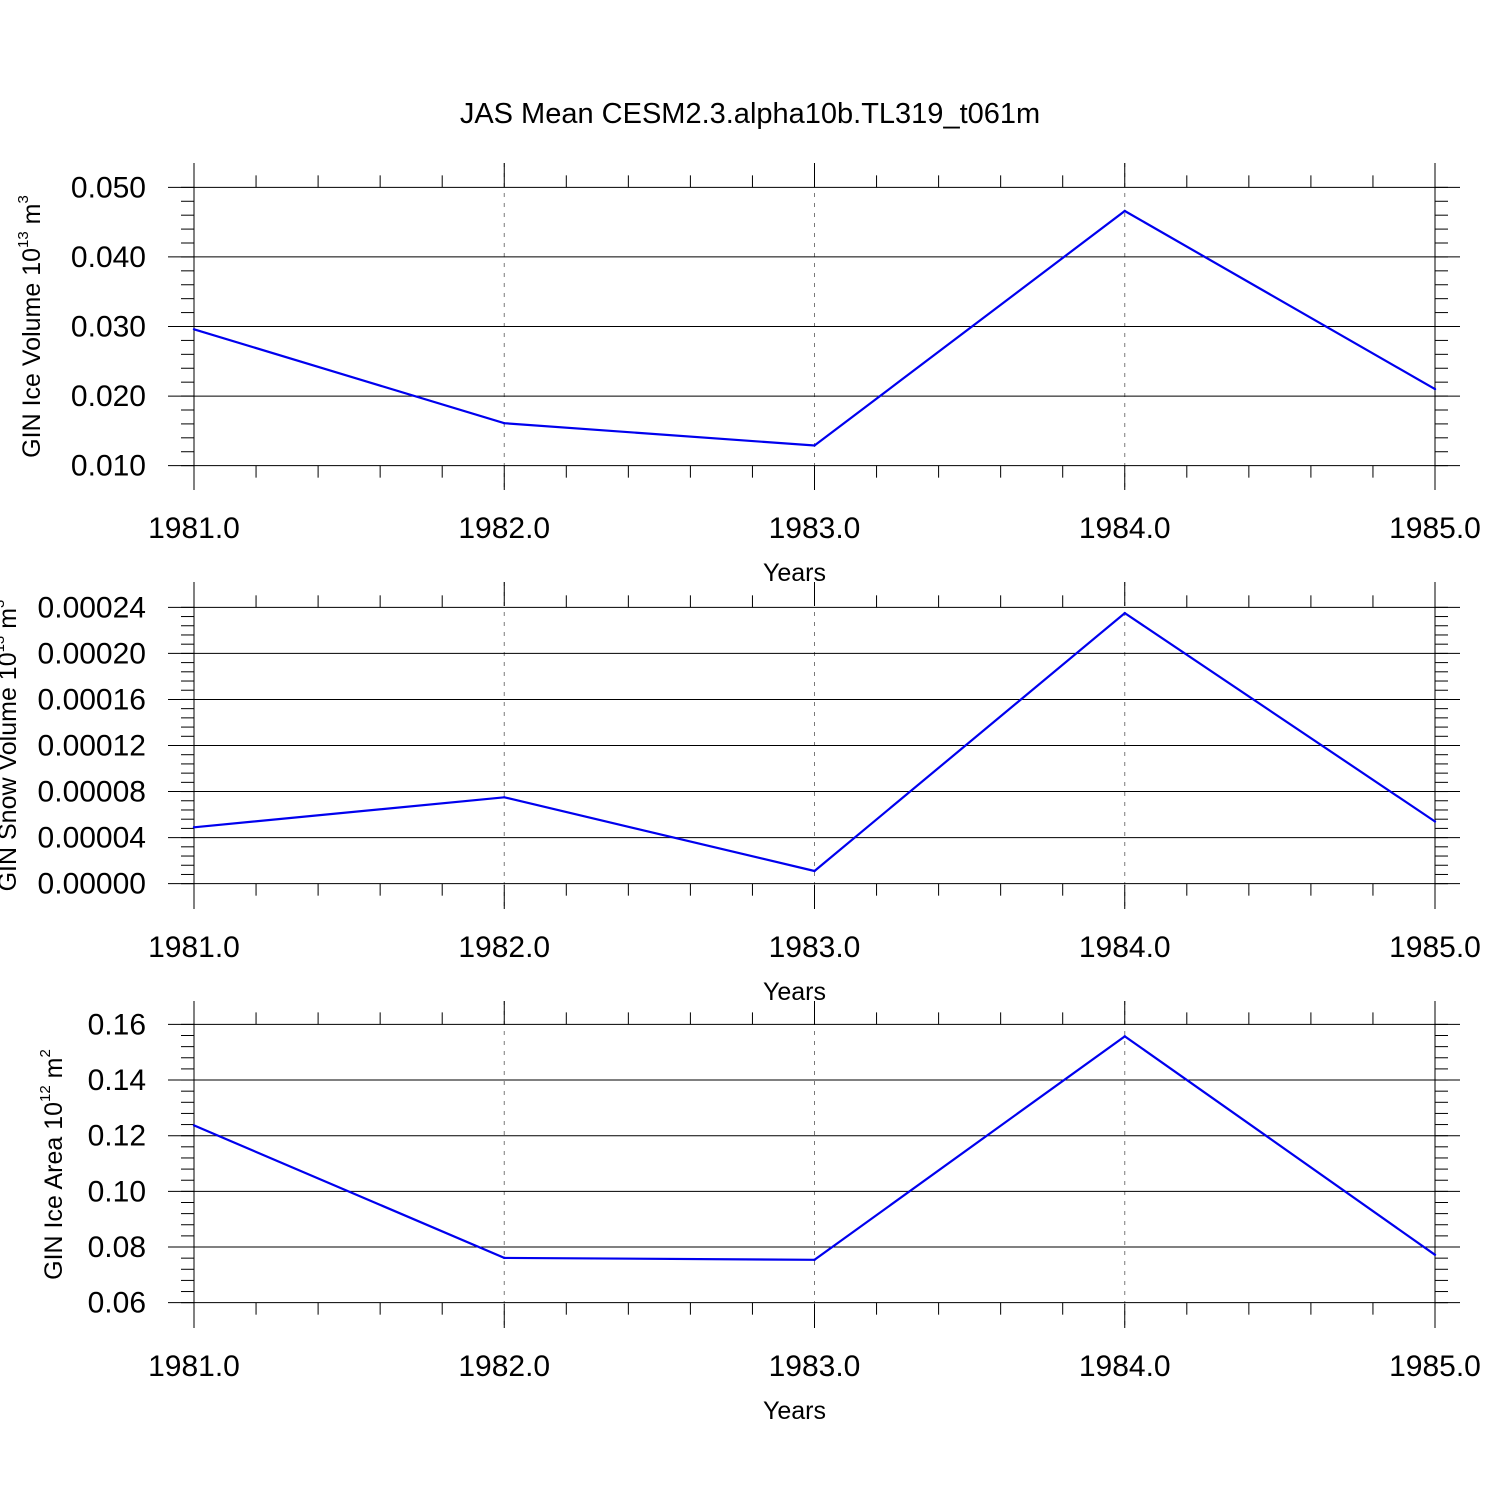 The image size is (1500, 1500). I want to click on y-tick-label: 0.030, so click(108, 327).